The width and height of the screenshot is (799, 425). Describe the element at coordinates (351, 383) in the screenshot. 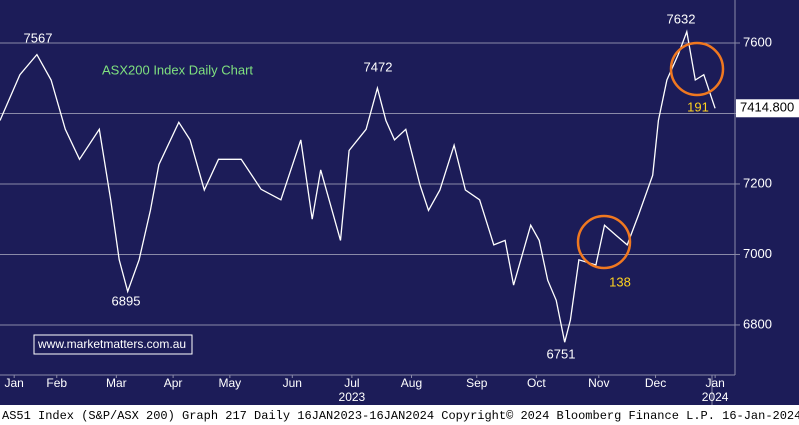

I see `x-tick-label: Jul` at that location.